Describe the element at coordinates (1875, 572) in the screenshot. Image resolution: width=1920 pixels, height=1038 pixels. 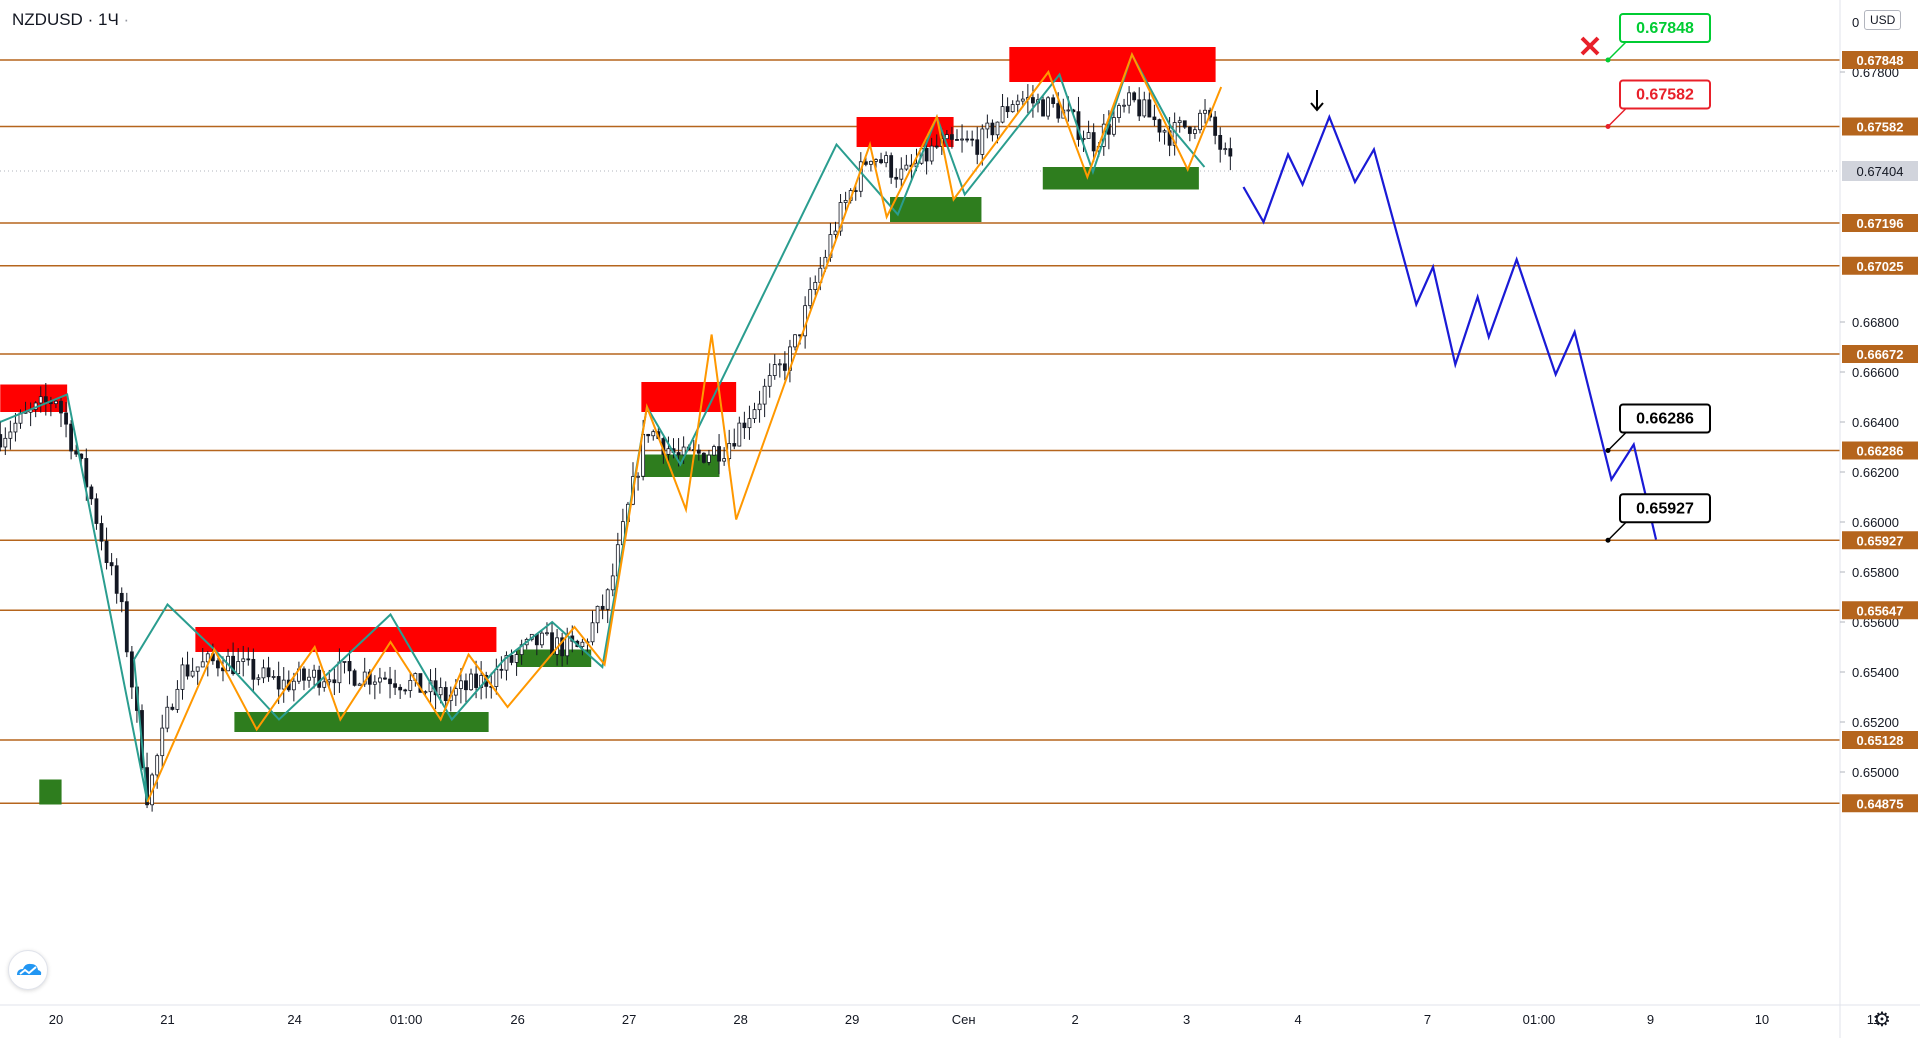
I see `y-tick-label: 0.65800` at that location.